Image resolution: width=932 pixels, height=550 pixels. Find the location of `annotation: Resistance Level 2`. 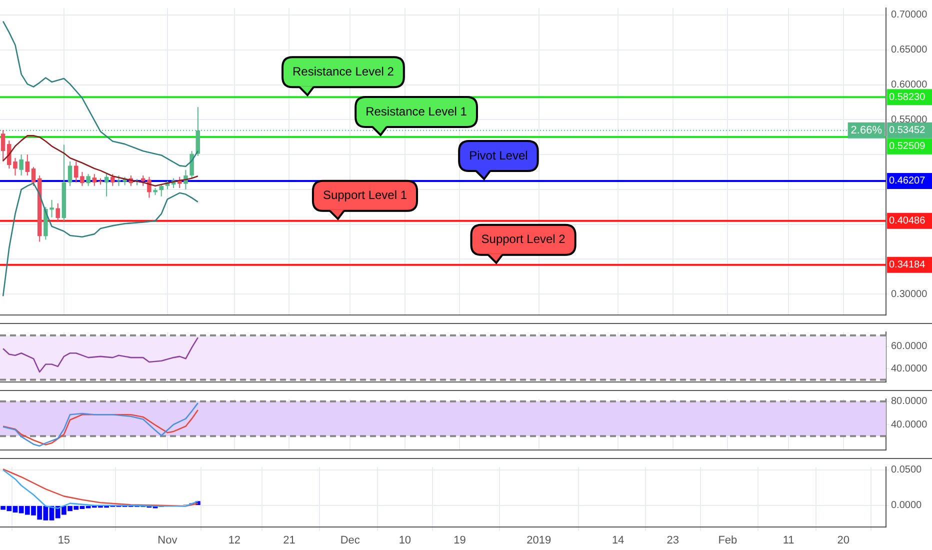

annotation: Resistance Level 2 is located at coordinates (343, 71).